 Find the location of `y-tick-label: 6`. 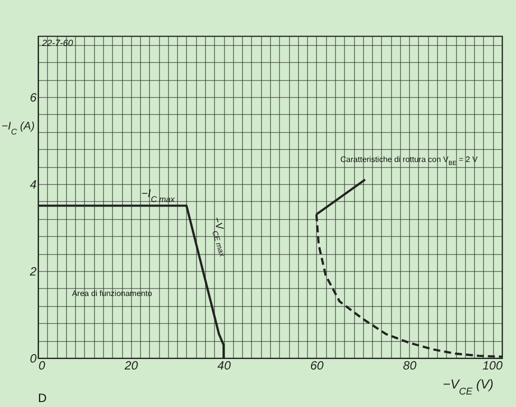

y-tick-label: 6 is located at coordinates (33, 97).